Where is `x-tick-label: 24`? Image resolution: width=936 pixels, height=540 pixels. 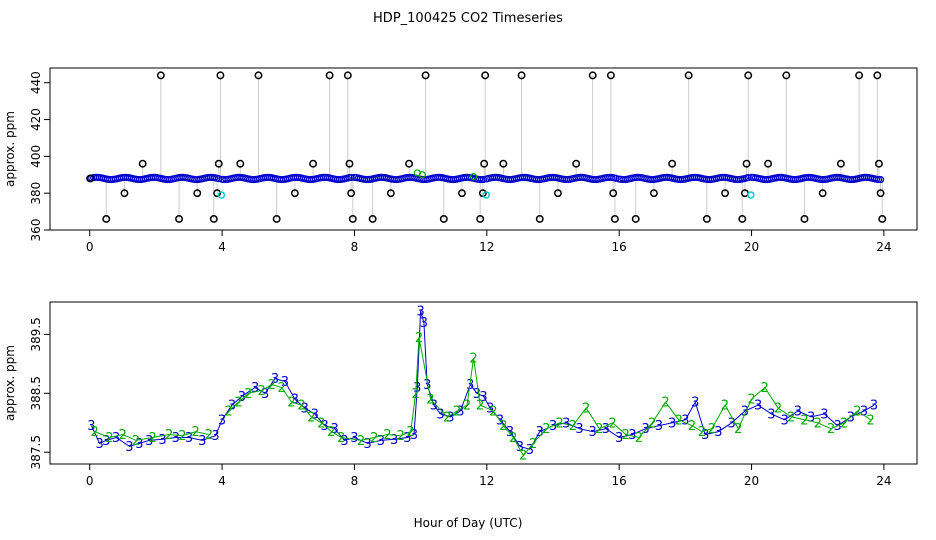 x-tick-label: 24 is located at coordinates (883, 481).